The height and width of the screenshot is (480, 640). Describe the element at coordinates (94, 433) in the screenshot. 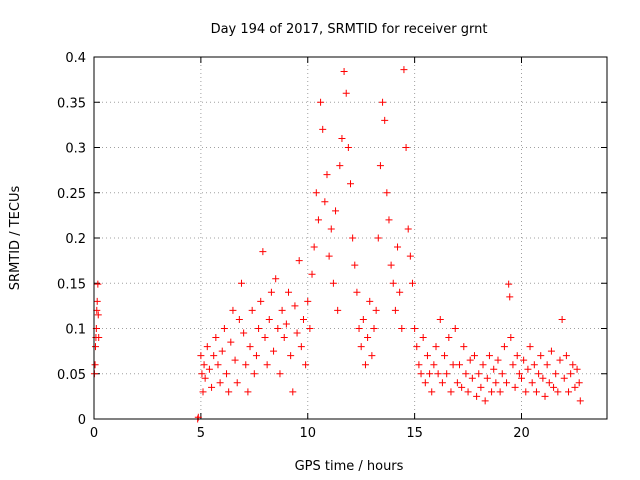

I see `x-tick-label: 0` at that location.